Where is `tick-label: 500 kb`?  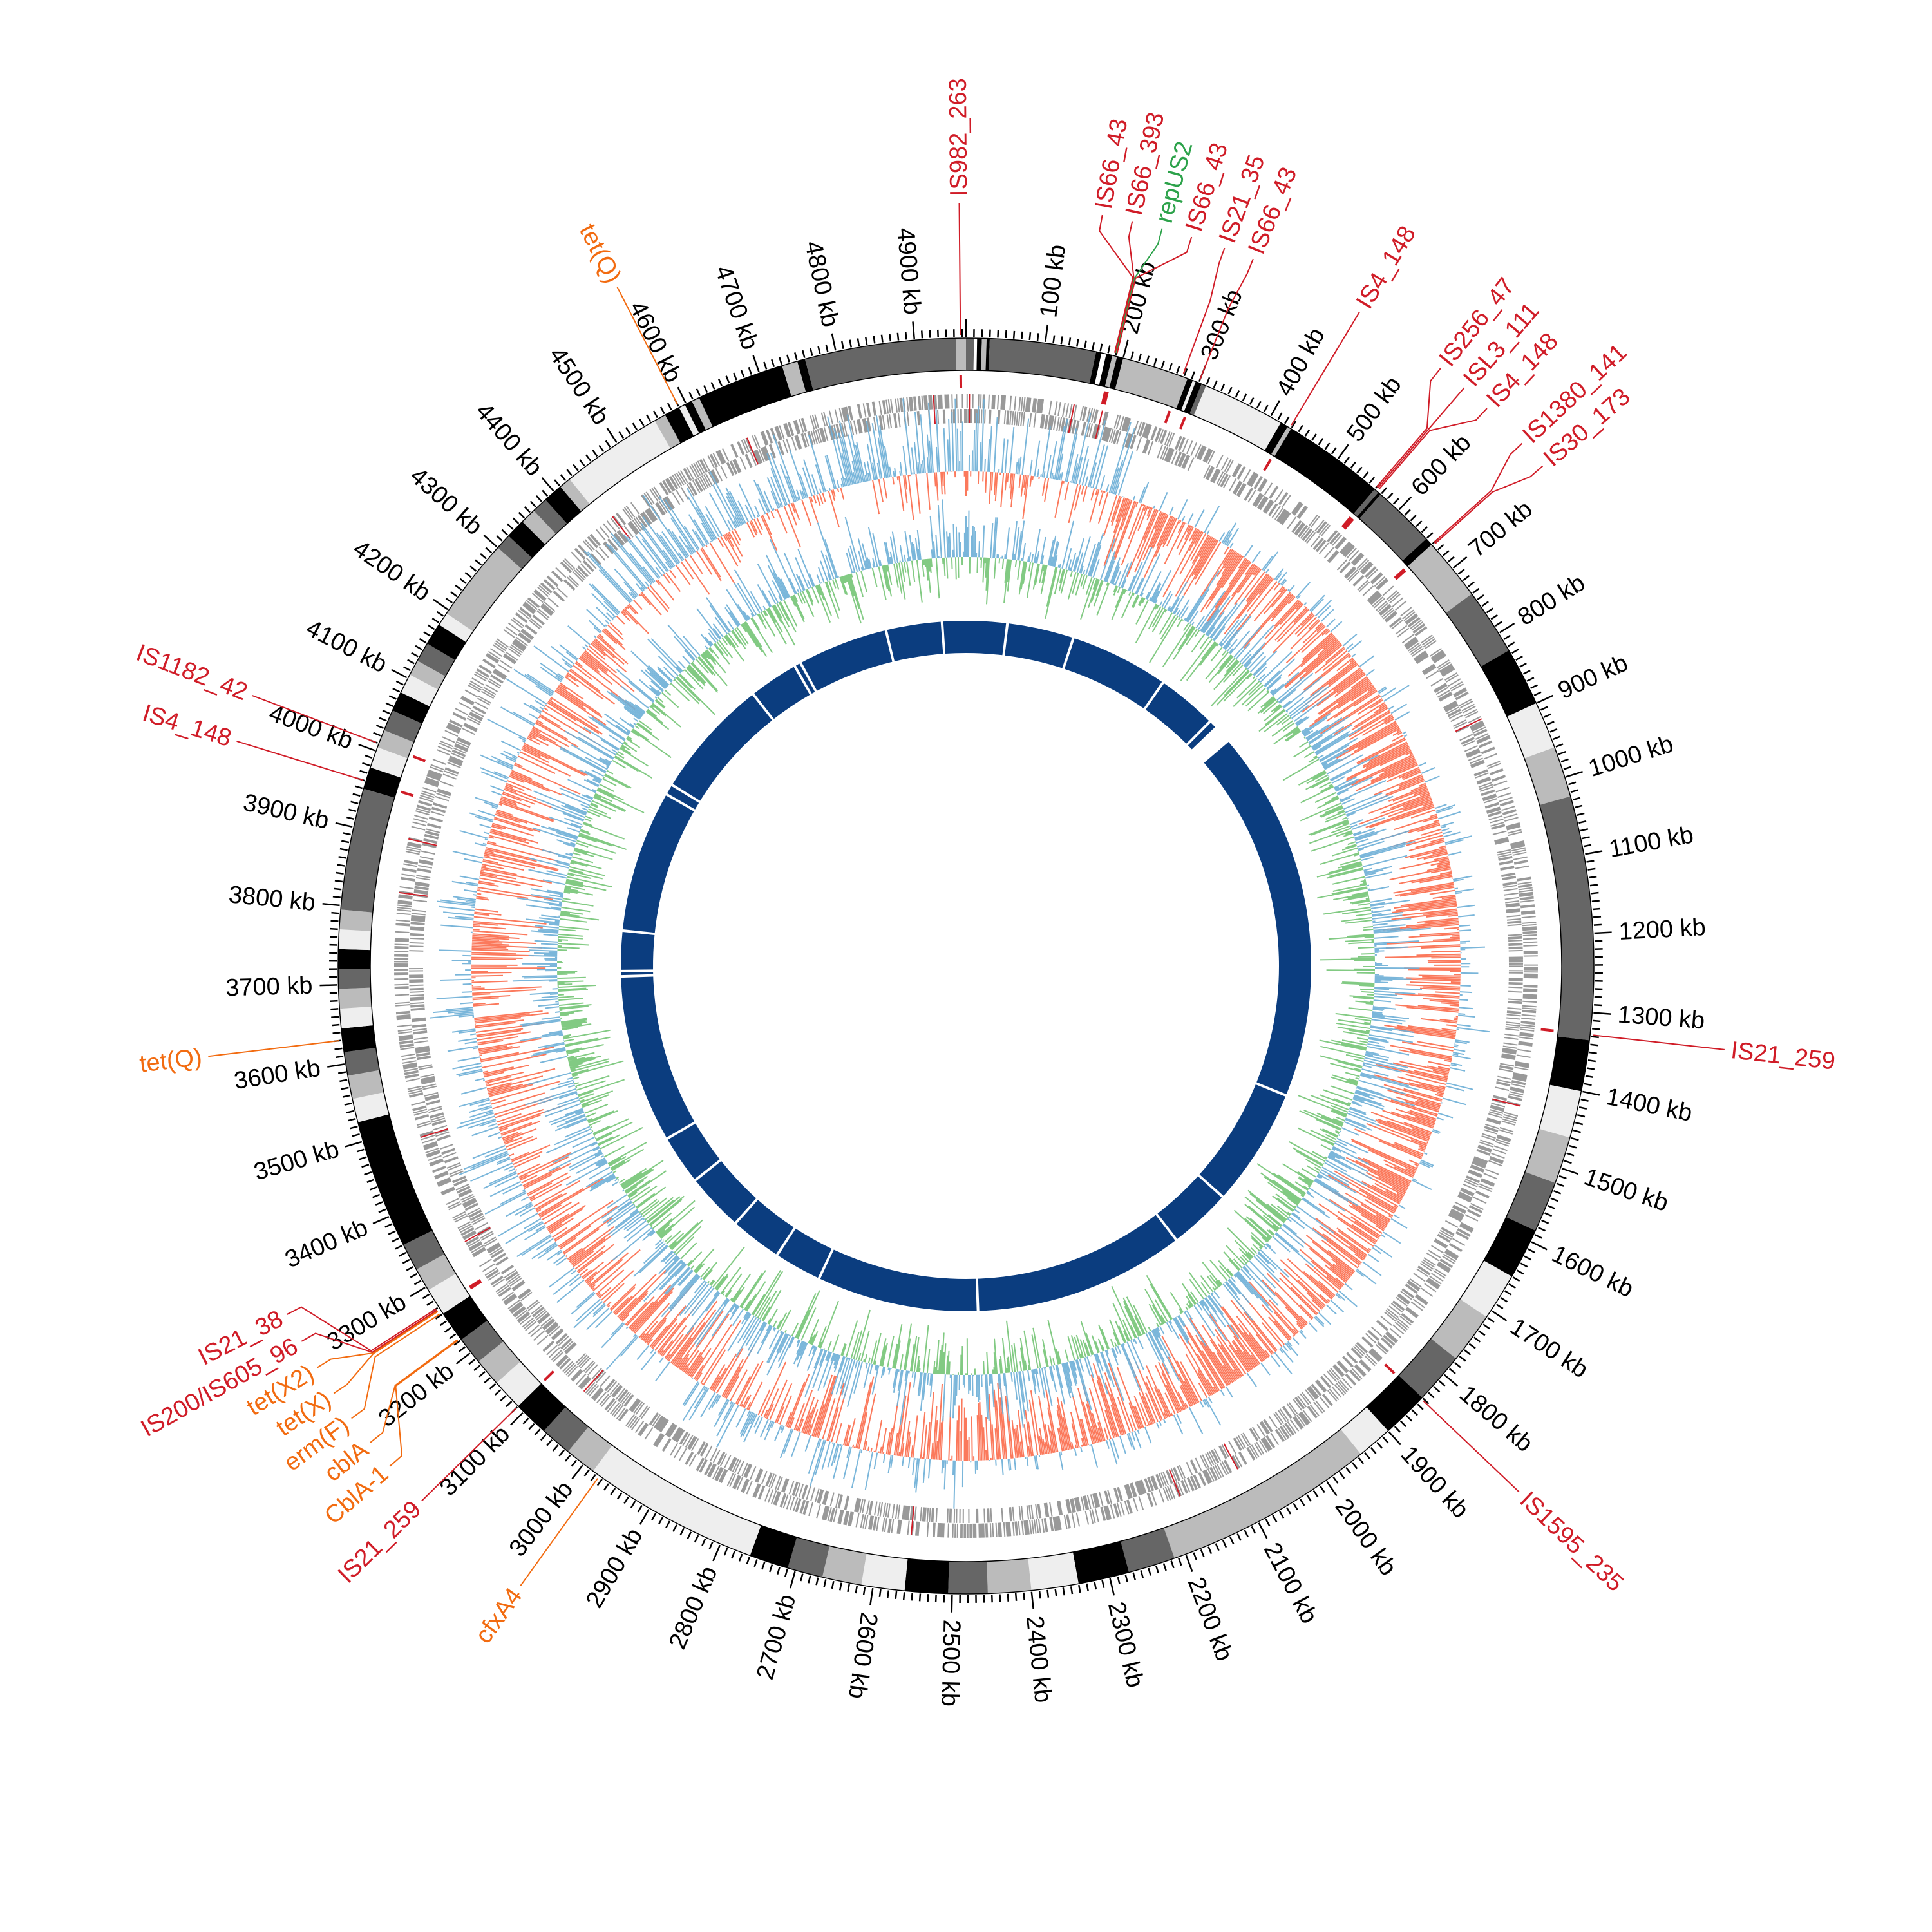
tick-label: 500 kb is located at coordinates (1374, 410).